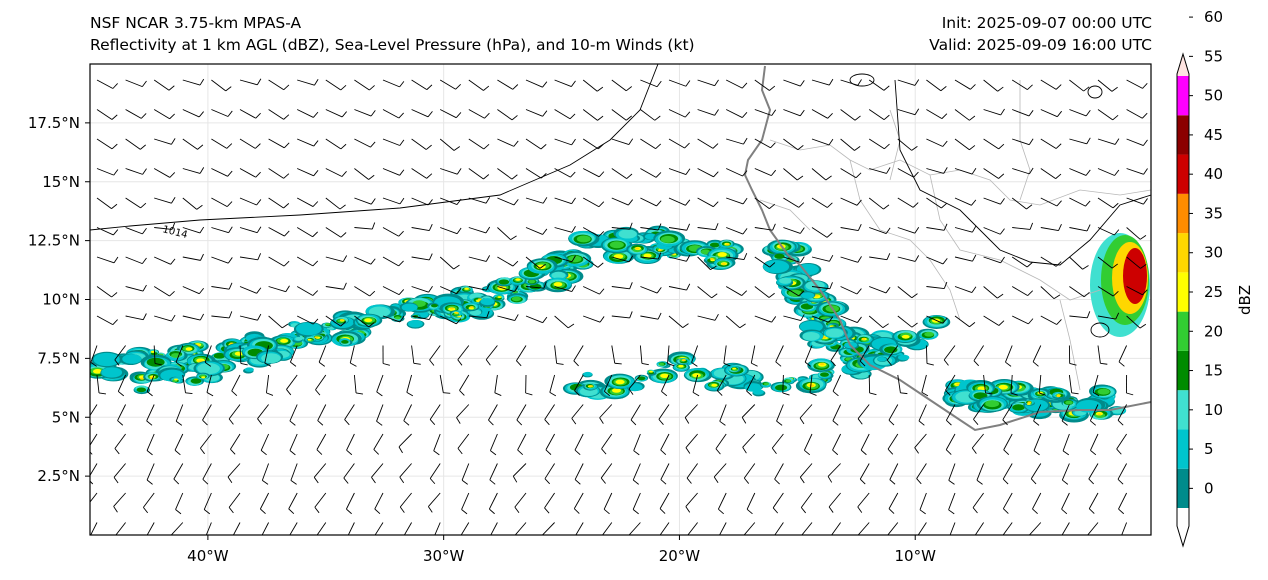  I want to click on colorbar-segment, so click(1183, 213).